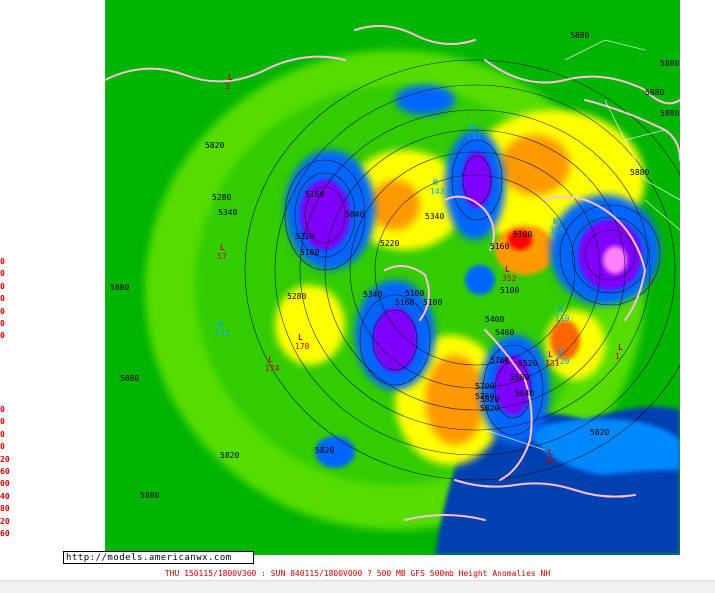 This screenshot has height=593, width=715. I want to click on ocean-region-se-light, so click(602, 446).